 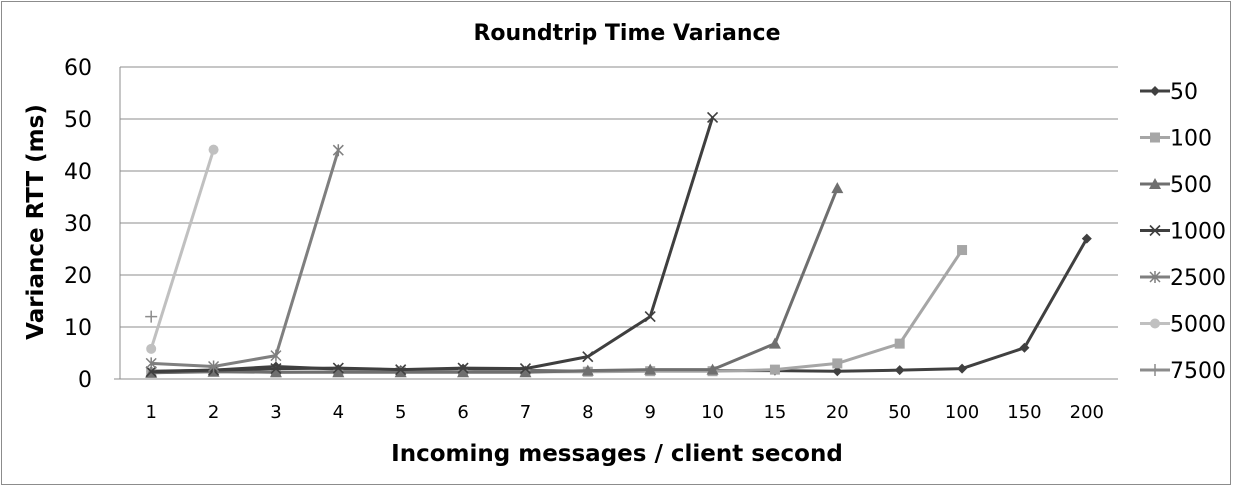 What do you see at coordinates (338, 412) in the screenshot?
I see `x-tick-label: 4` at bounding box center [338, 412].